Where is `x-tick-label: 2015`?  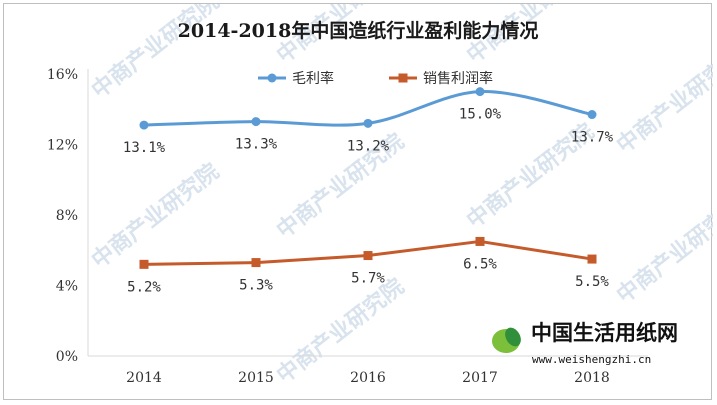 x-tick-label: 2015 is located at coordinates (256, 378).